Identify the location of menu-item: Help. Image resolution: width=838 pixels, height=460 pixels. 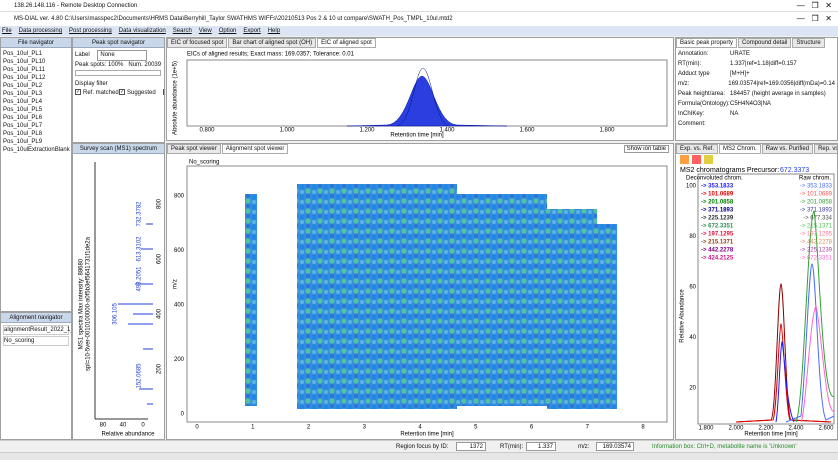
(274, 31).